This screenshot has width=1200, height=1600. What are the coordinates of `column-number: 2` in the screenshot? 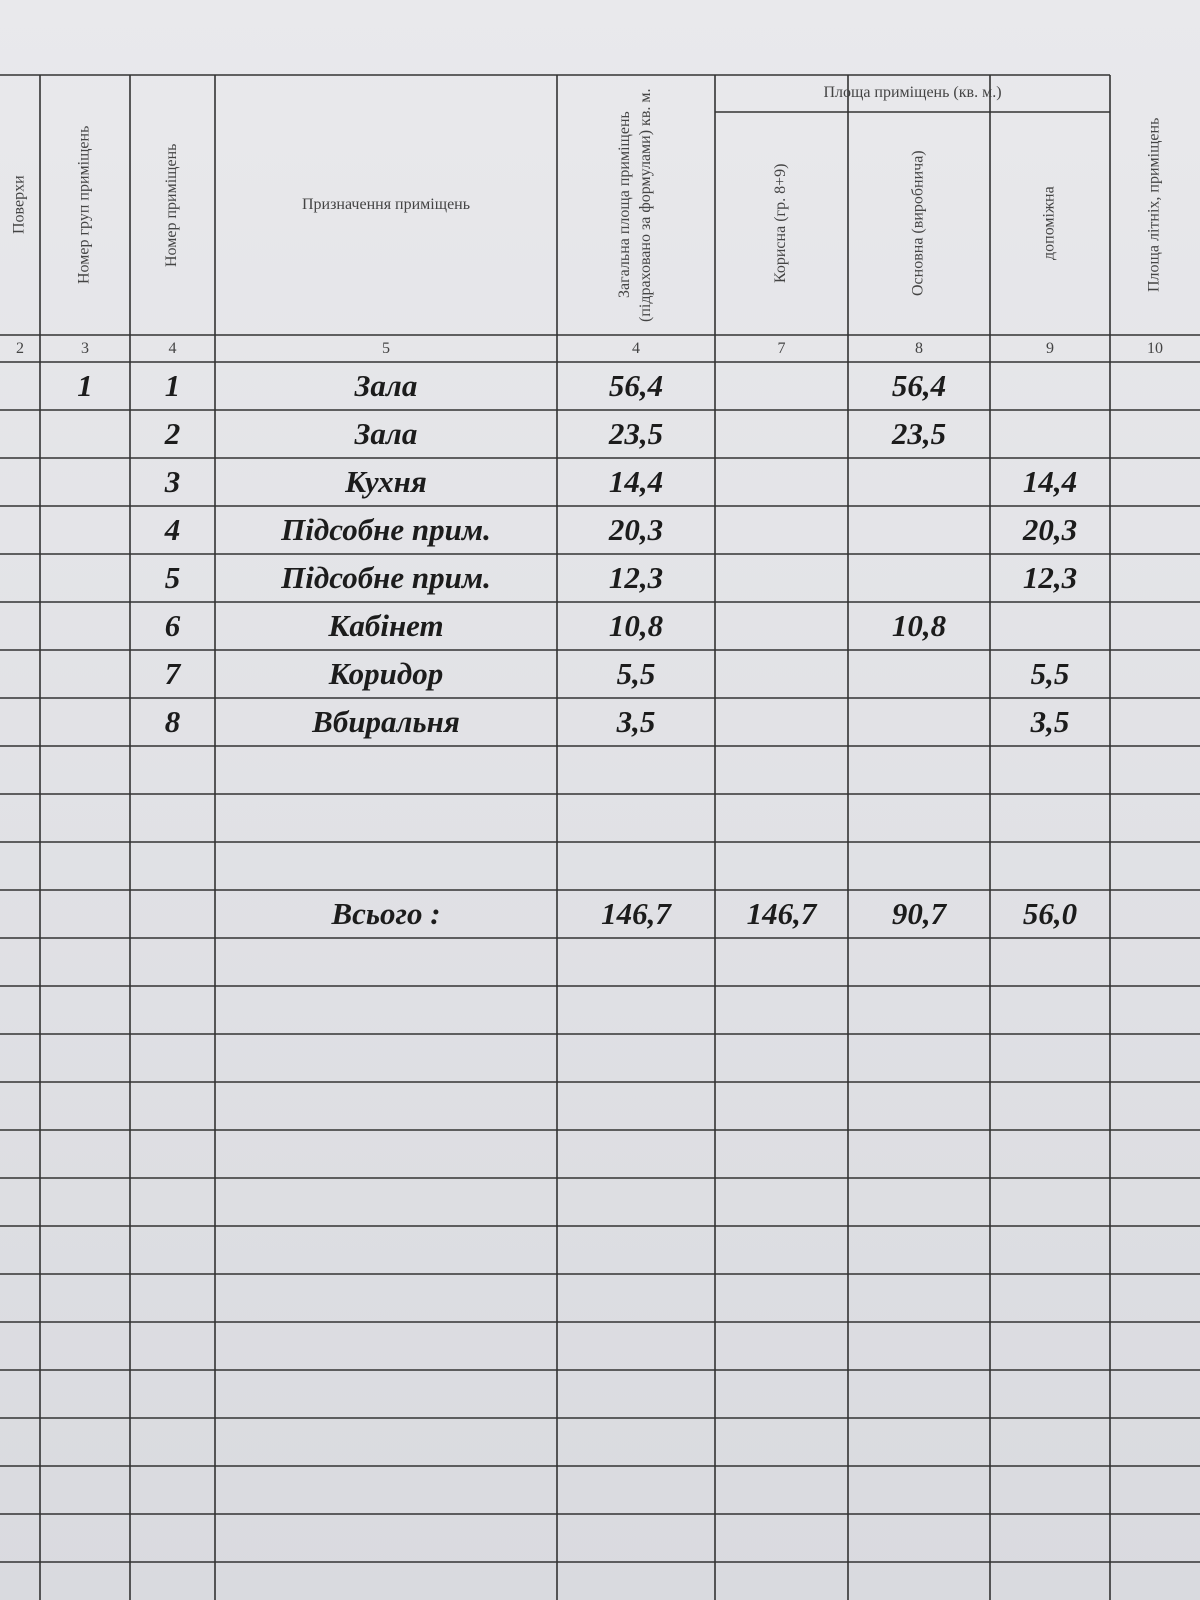 It's located at (20, 348).